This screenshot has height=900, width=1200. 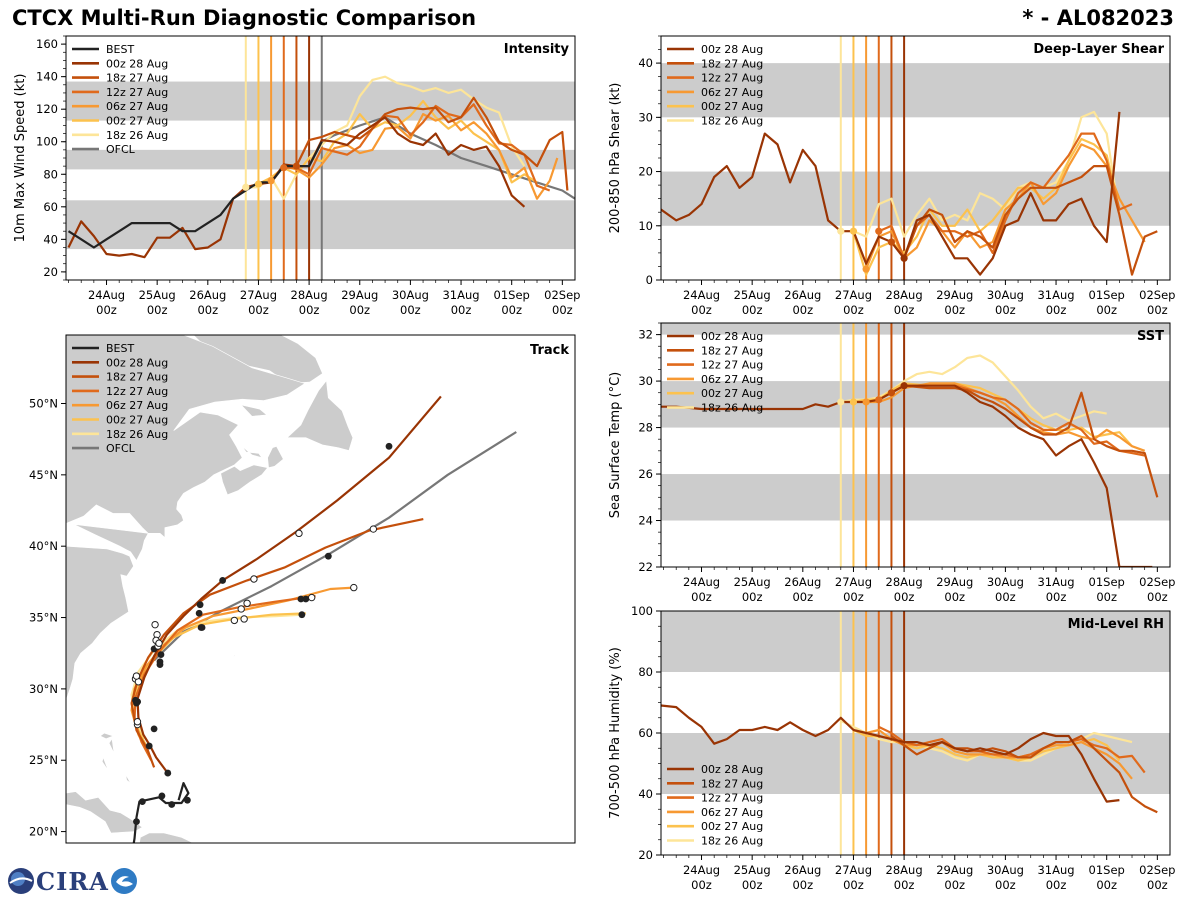 What do you see at coordinates (645, 855) in the screenshot?
I see `y-tick-label: 20` at bounding box center [645, 855].